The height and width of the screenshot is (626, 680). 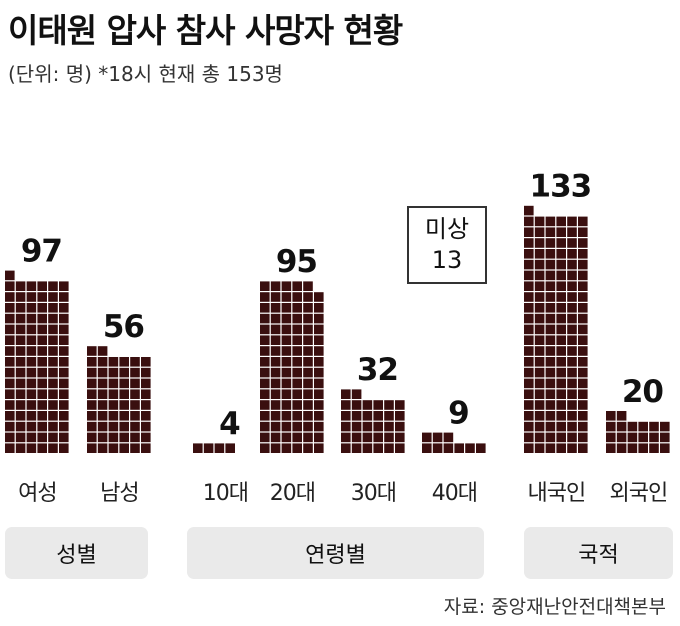 I want to click on group-label-bg, so click(x=76, y=553).